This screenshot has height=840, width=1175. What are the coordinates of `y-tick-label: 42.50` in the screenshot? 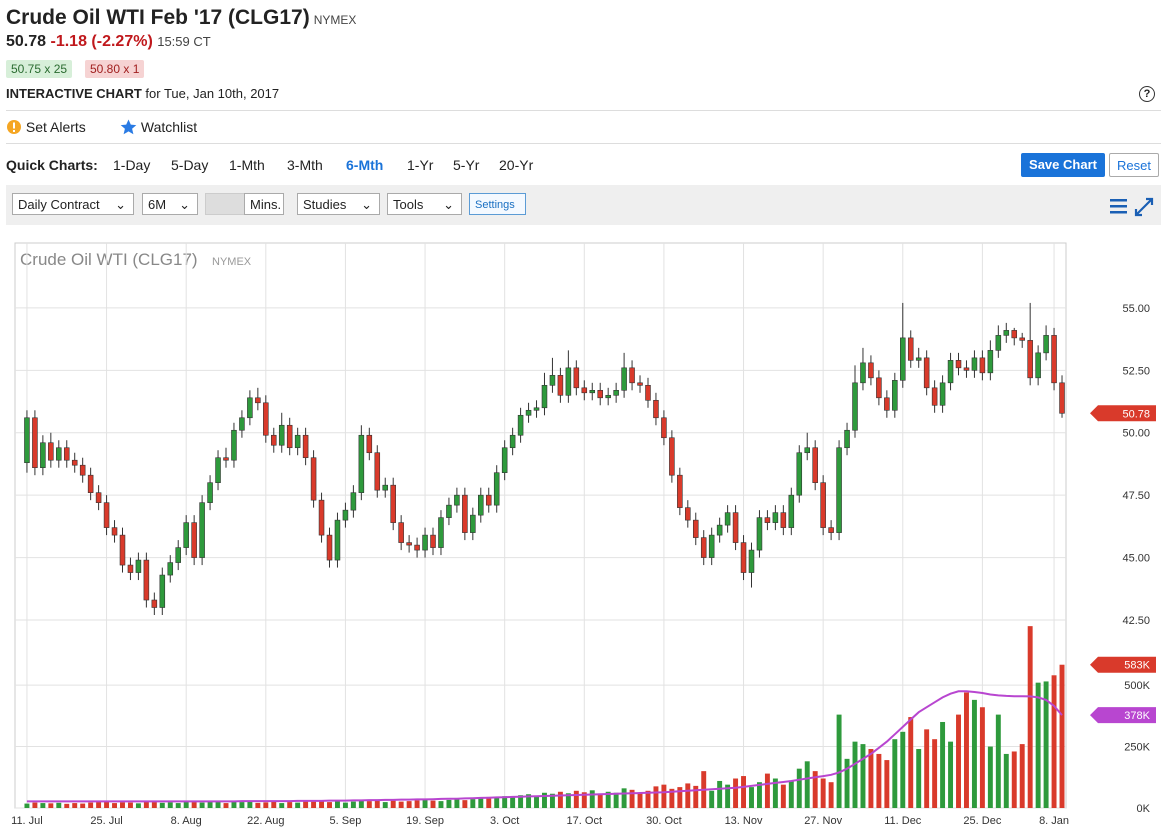 It's located at (1136, 621).